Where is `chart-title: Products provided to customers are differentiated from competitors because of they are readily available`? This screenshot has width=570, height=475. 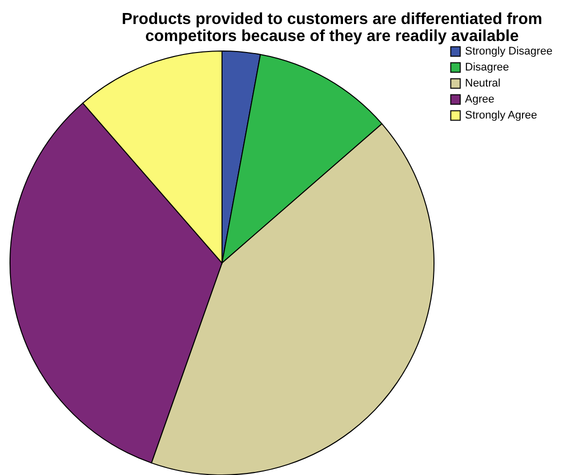 chart-title: Products provided to customers are differentiated from competitors because of they are readily available is located at coordinates (332, 28).